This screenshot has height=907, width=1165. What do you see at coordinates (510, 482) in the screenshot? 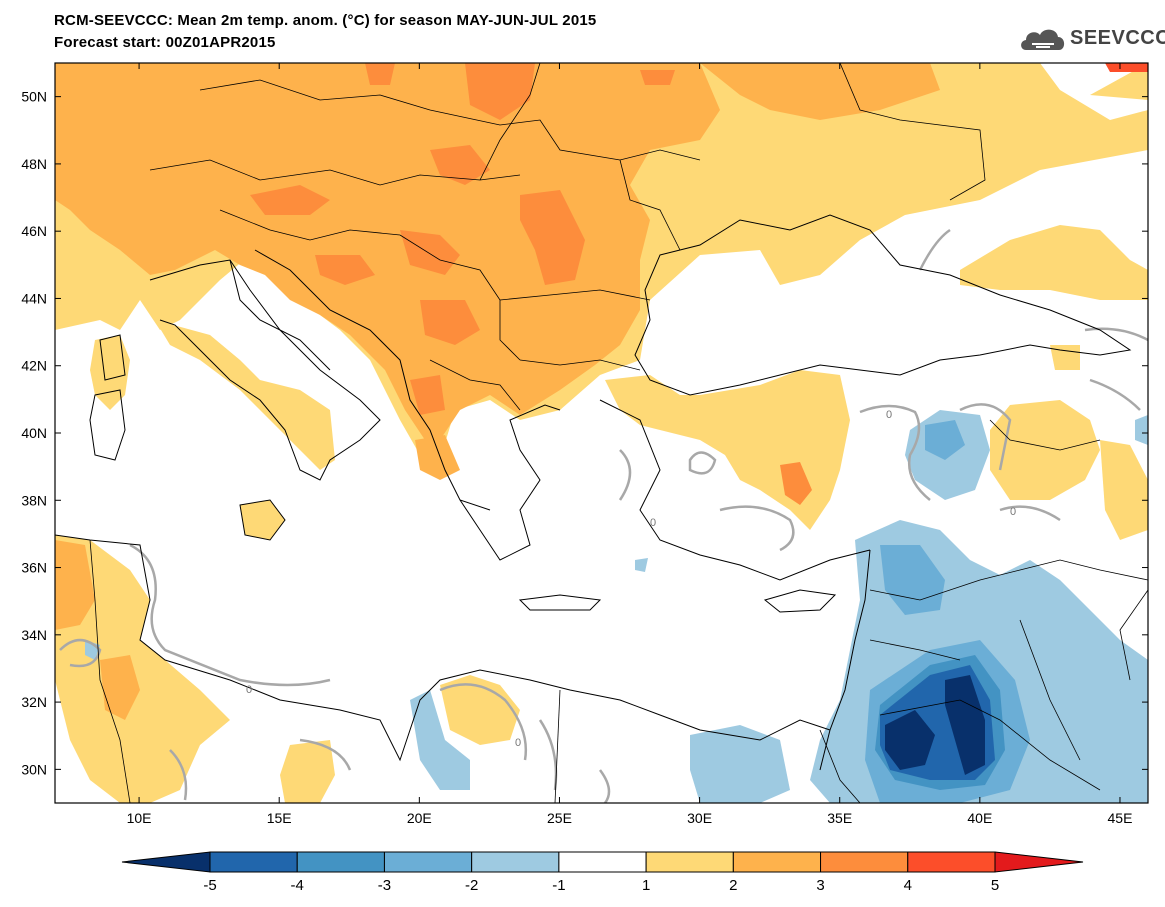
I see `coastline-greece` at bounding box center [510, 482].